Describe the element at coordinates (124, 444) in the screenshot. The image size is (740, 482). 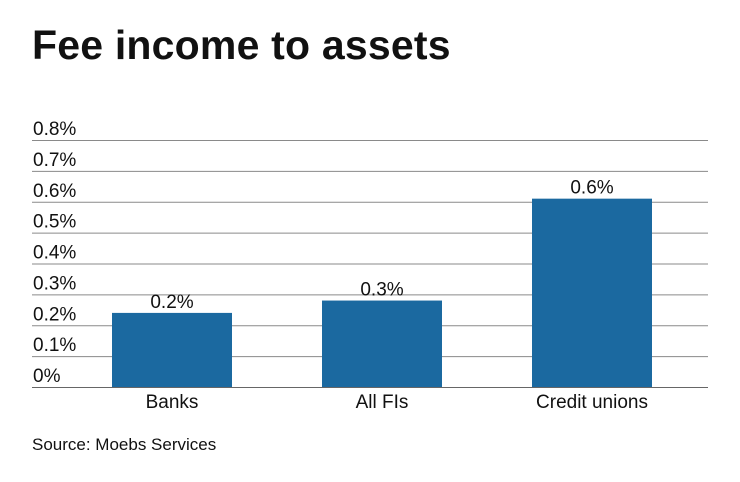
I see `source-note: Source: Moebs Services` at that location.